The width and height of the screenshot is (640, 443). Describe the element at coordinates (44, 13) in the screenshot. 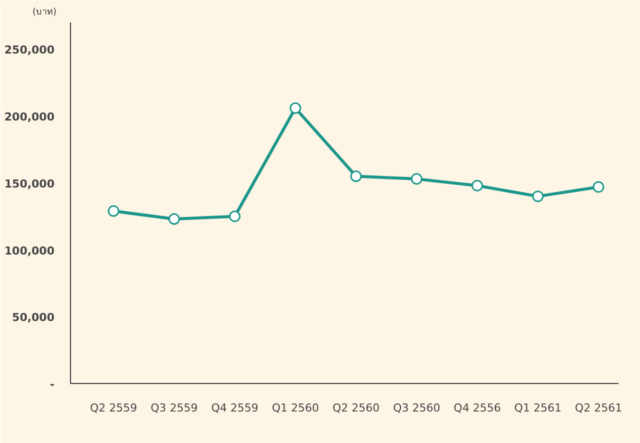

I see `y-axis-title: (บาท)` at that location.